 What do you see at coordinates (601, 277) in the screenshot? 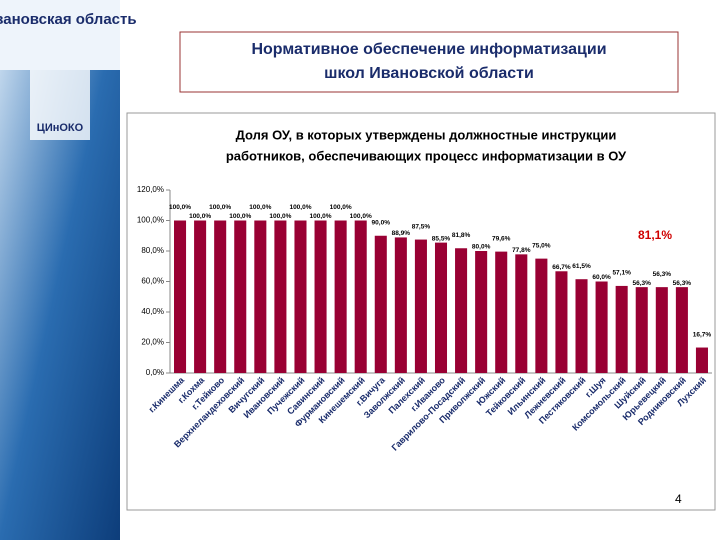
I see `value-label: 60,0%` at bounding box center [601, 277].